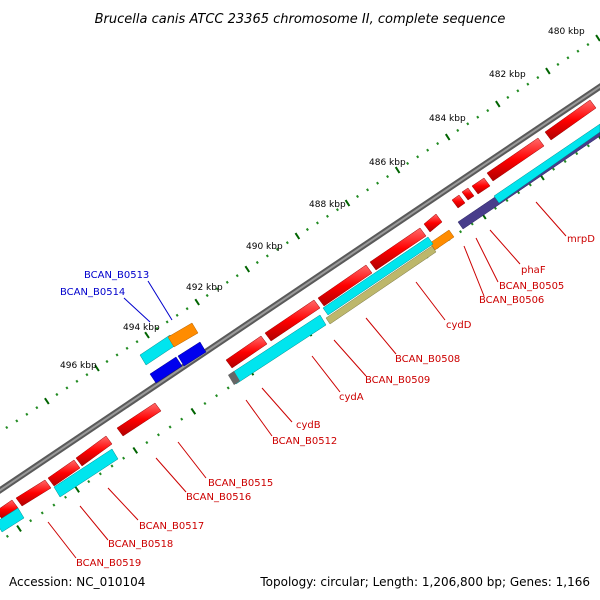 The width and height of the screenshot is (600, 600). I want to click on gene-label-bcan-b0505: BCAN_B0505, so click(531, 286).